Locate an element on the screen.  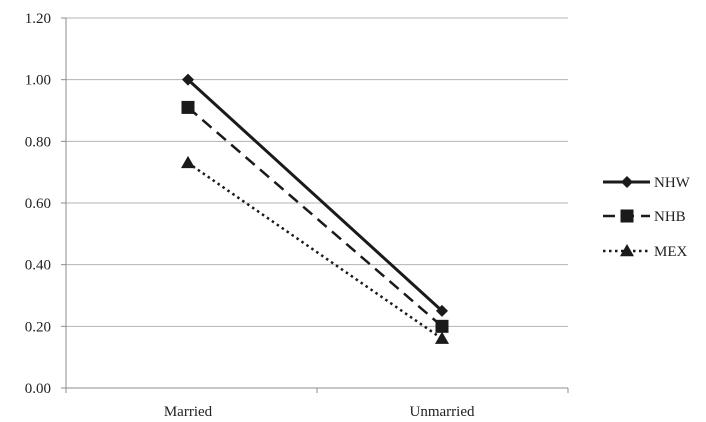
y-tick-label: 0.80 is located at coordinates (38, 142).